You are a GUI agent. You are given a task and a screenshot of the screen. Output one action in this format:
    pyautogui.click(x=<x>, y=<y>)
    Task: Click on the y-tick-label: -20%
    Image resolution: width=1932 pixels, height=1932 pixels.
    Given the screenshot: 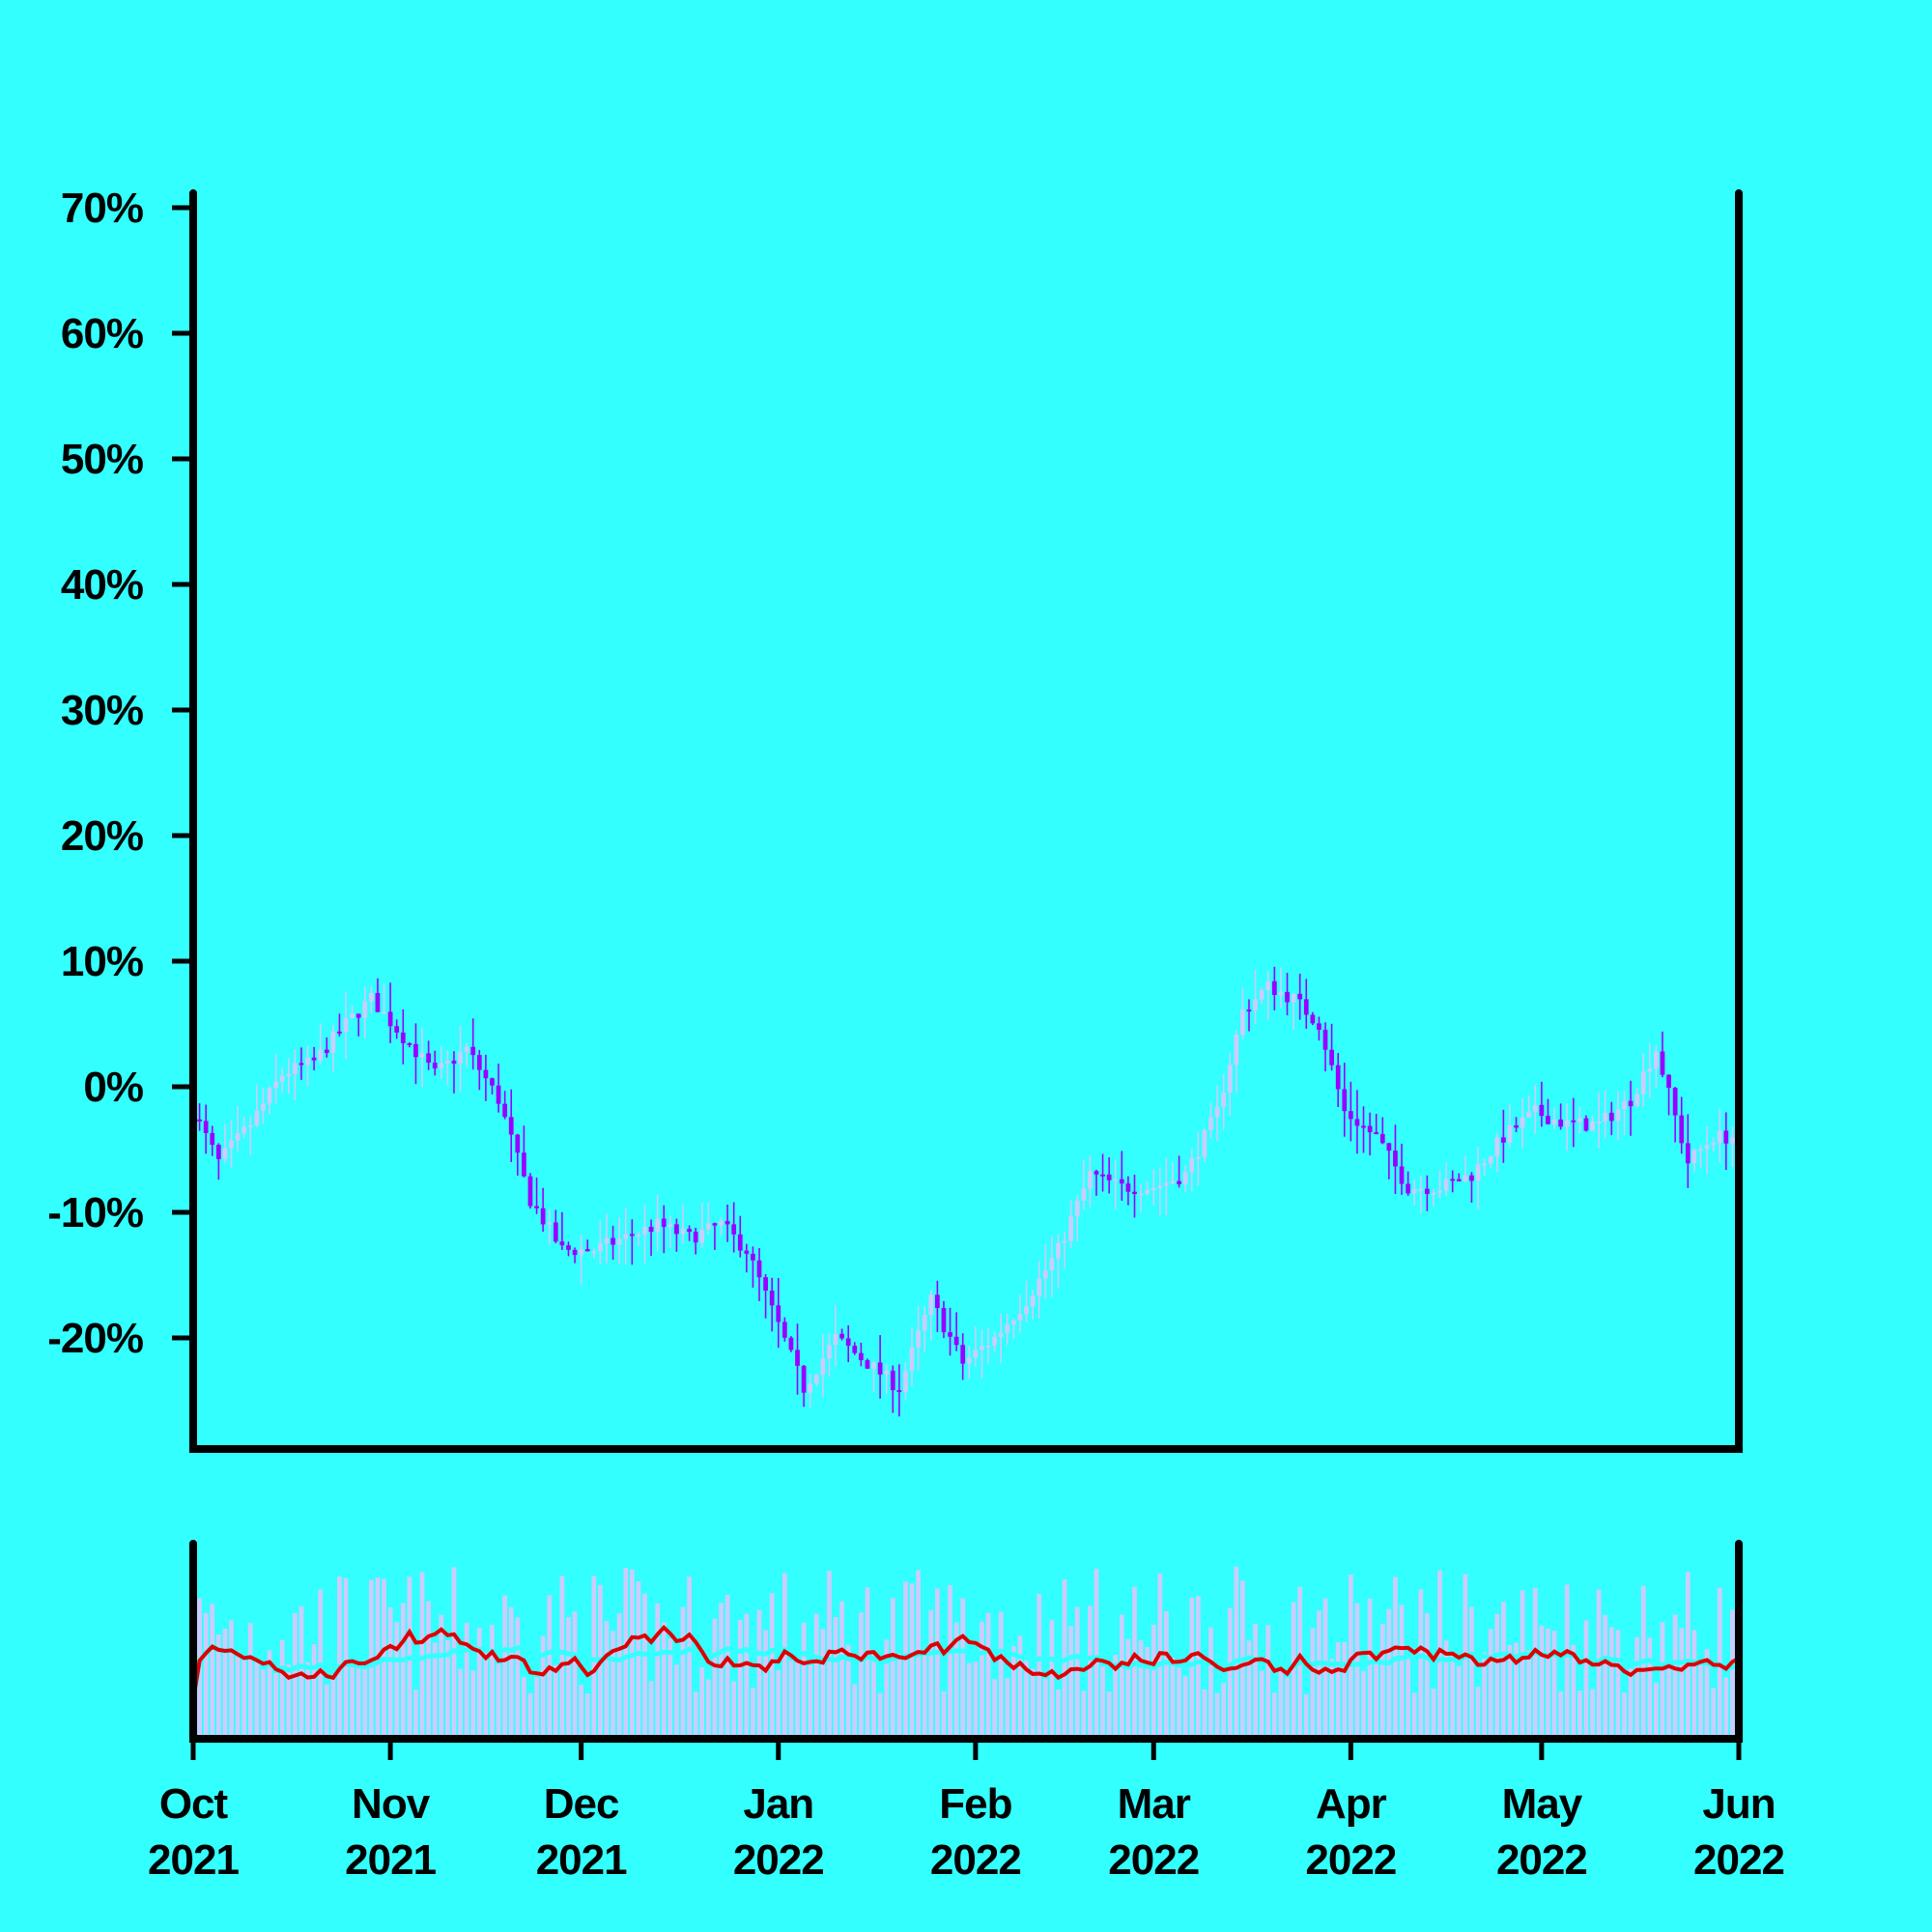 What is the action you would take?
    pyautogui.click(x=95, y=1338)
    